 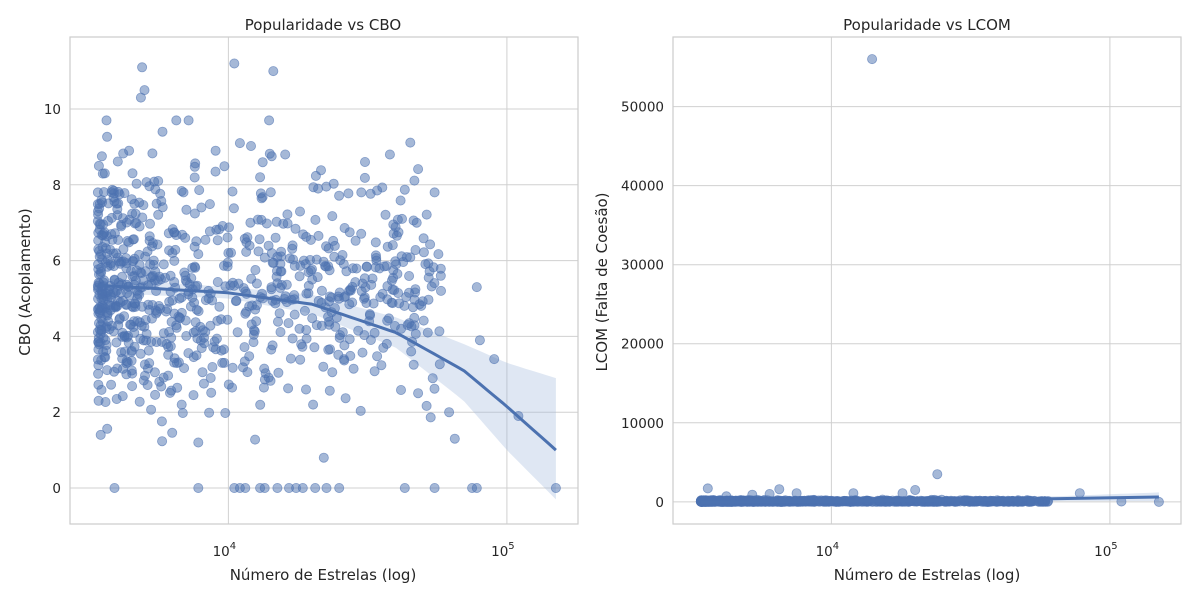 I want to click on y-tick-label: 8, so click(x=56, y=186).